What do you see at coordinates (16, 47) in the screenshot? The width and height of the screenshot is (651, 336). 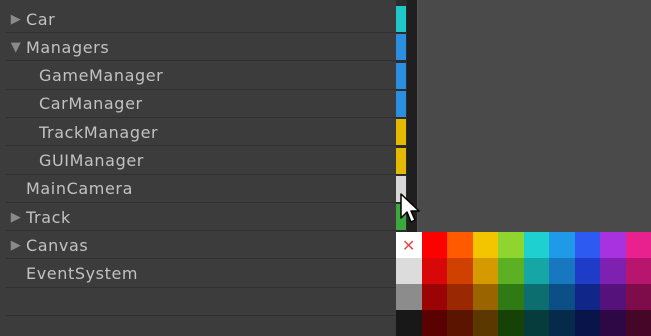 I see `expanded-arrow-icon: ▼` at bounding box center [16, 47].